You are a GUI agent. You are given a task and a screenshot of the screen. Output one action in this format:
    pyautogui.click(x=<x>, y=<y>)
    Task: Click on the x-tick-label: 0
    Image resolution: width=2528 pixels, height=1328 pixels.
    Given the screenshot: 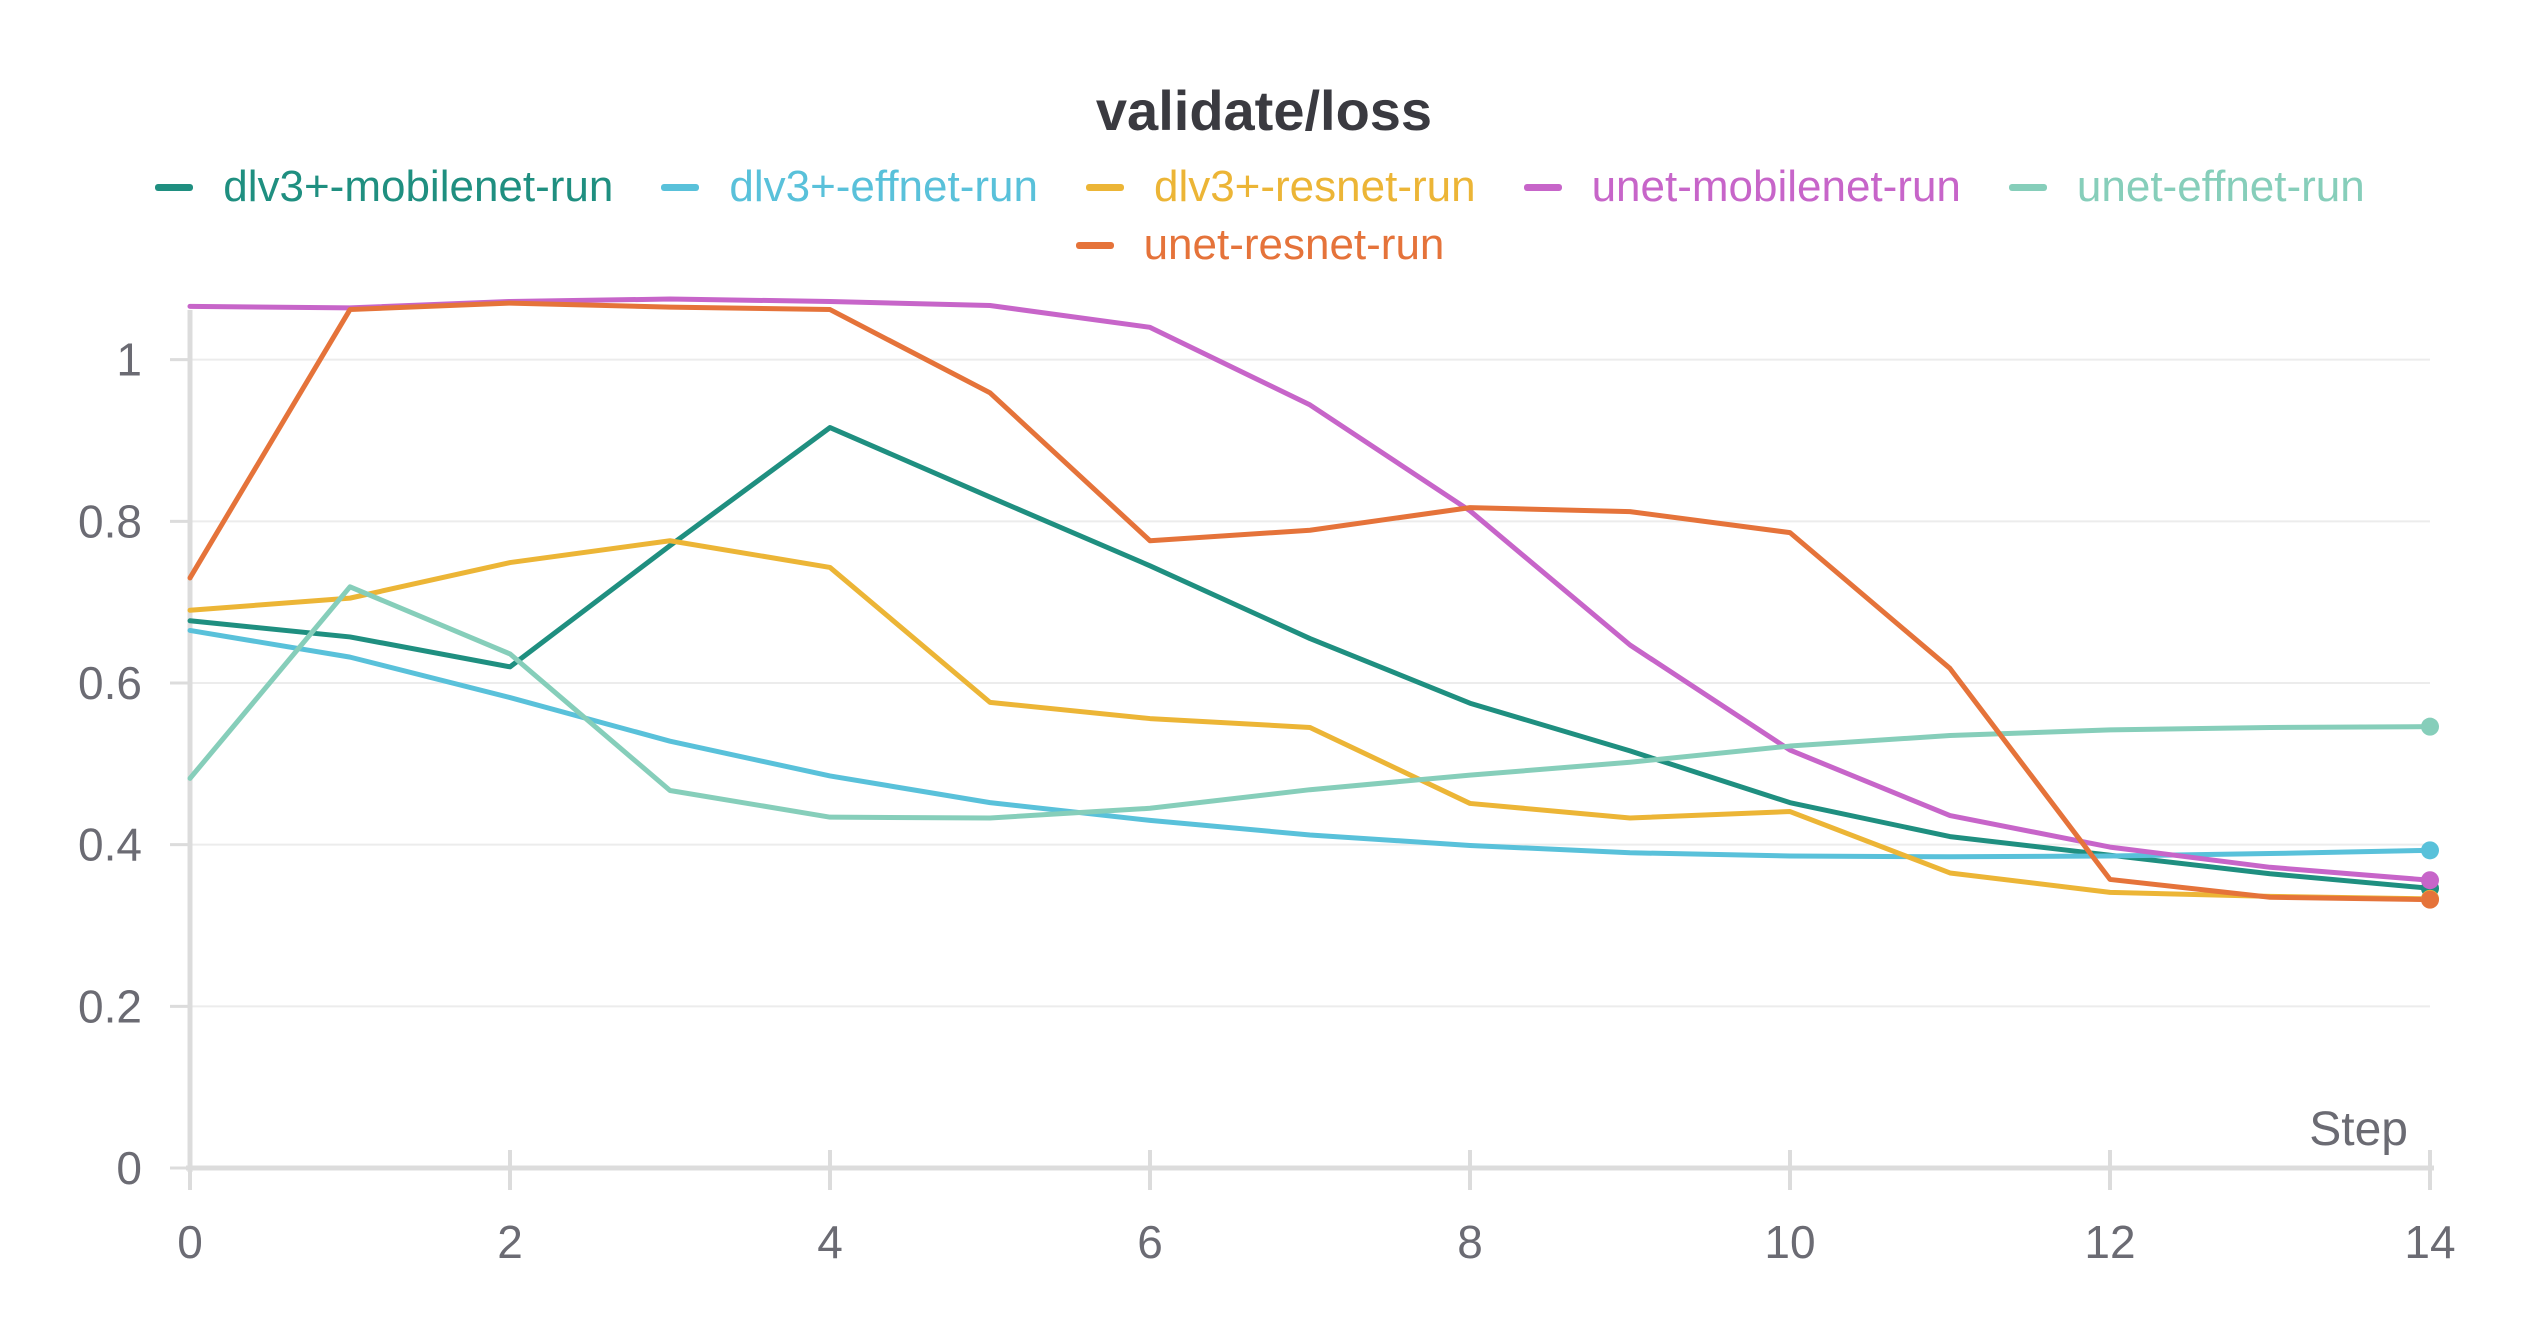 What is the action you would take?
    pyautogui.click(x=190, y=1242)
    